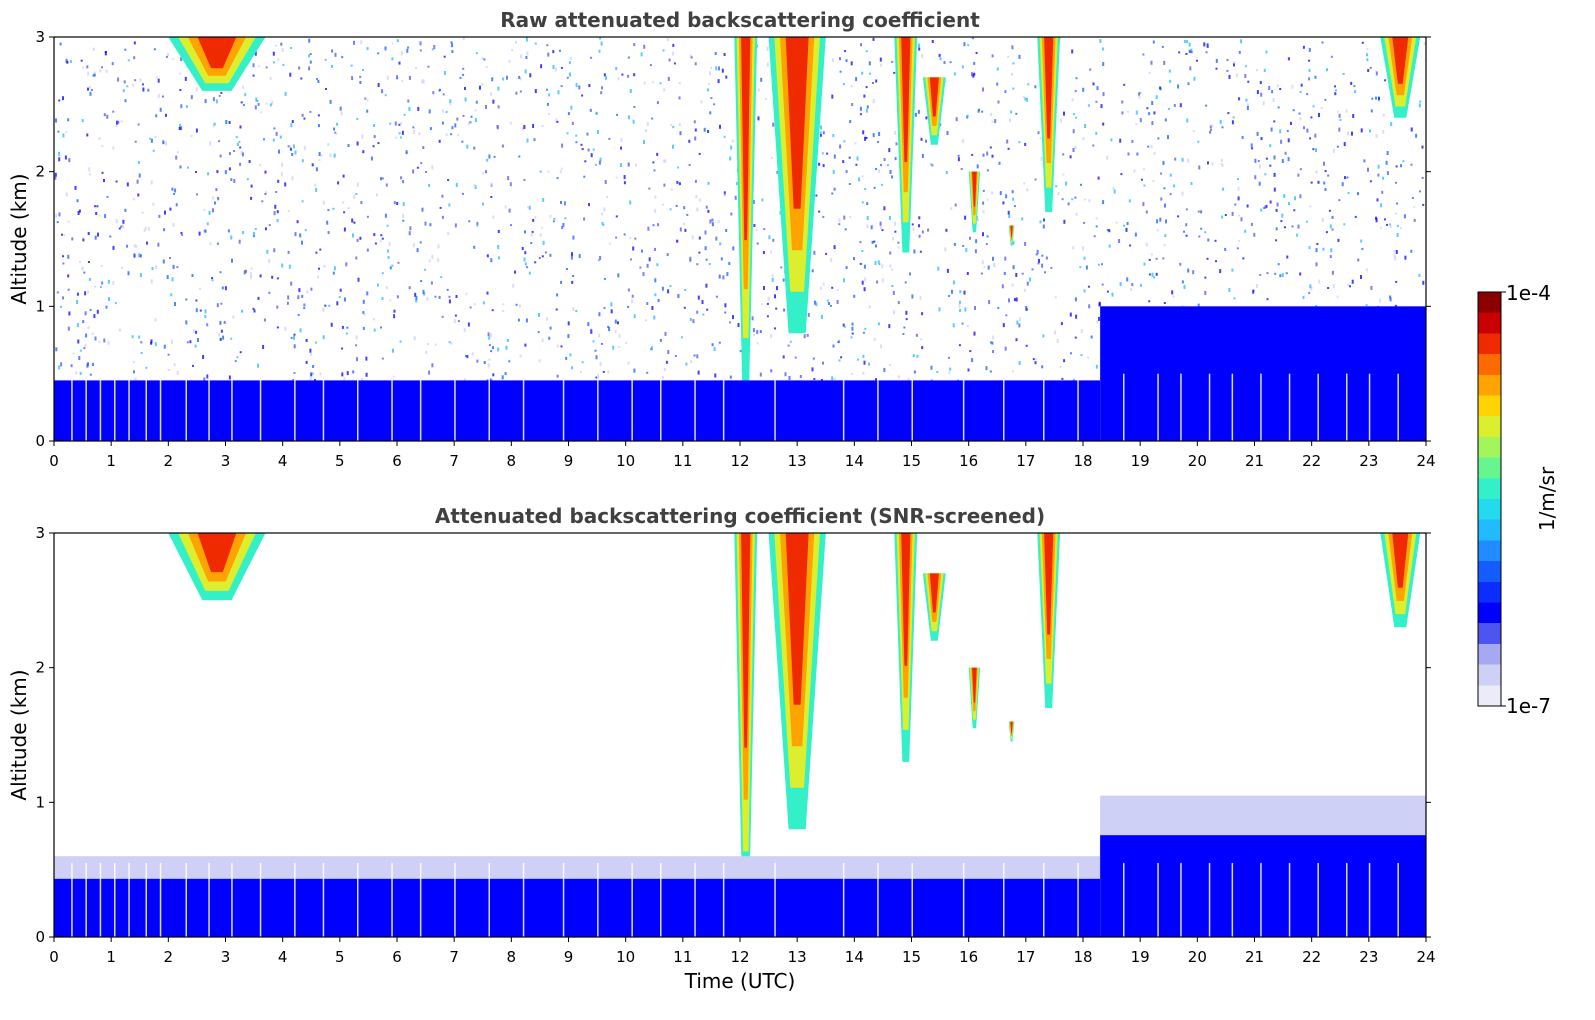 The image size is (1595, 1020). I want to click on x-tick-label: 1, so click(111, 461).